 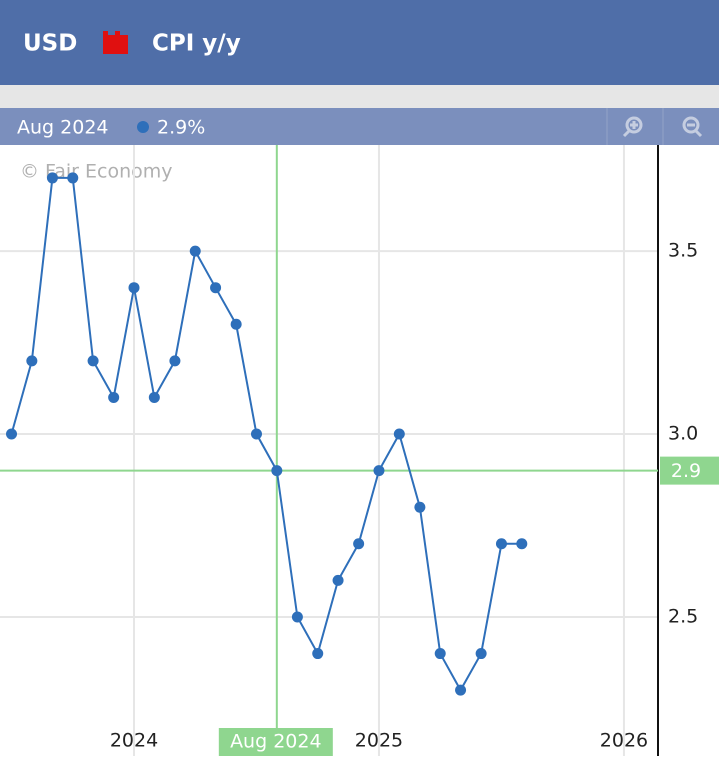 I want to click on crosshair-y-label: 2.9, so click(x=686, y=471).